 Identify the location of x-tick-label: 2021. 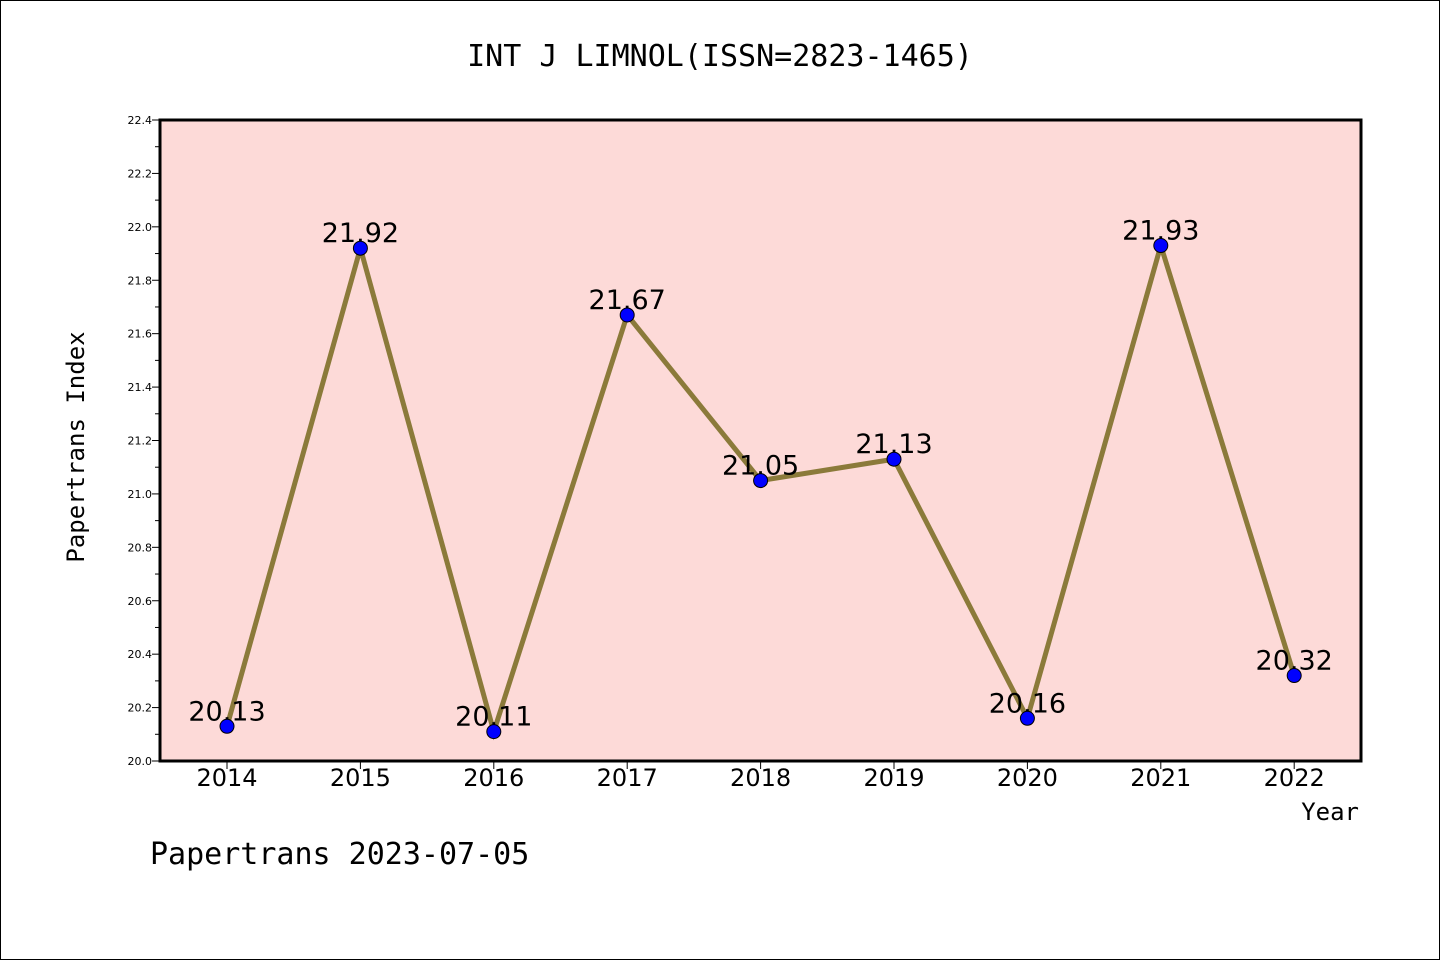
(1160, 778).